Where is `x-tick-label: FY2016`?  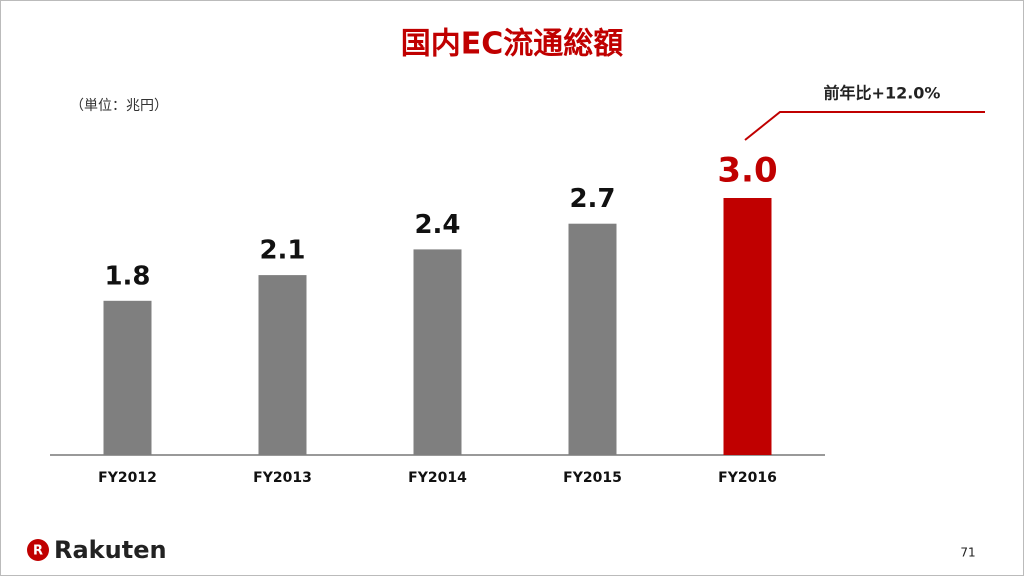 x-tick-label: FY2016 is located at coordinates (747, 478).